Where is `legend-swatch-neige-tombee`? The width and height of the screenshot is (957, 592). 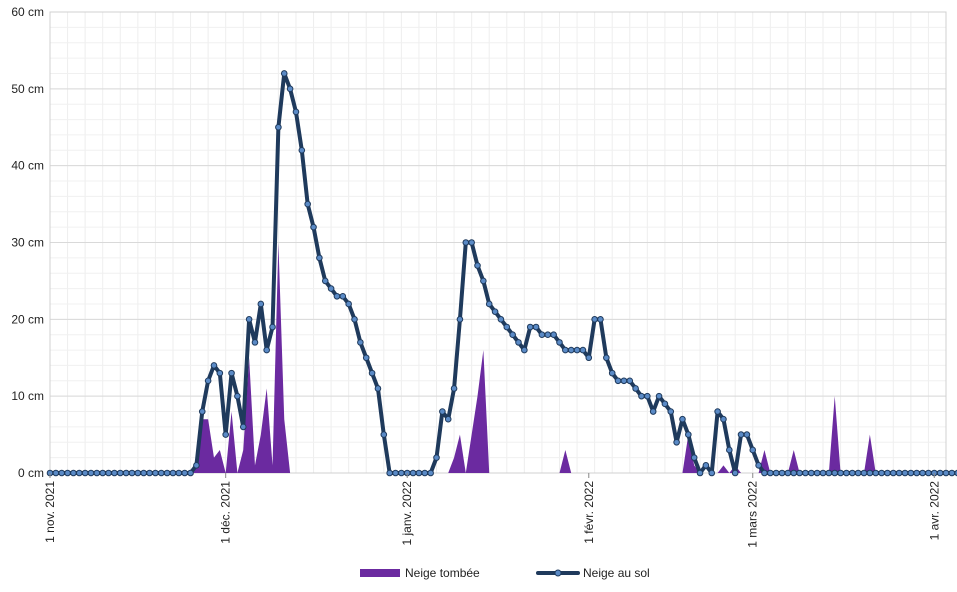
legend-swatch-neige-tombee is located at coordinates (380, 573).